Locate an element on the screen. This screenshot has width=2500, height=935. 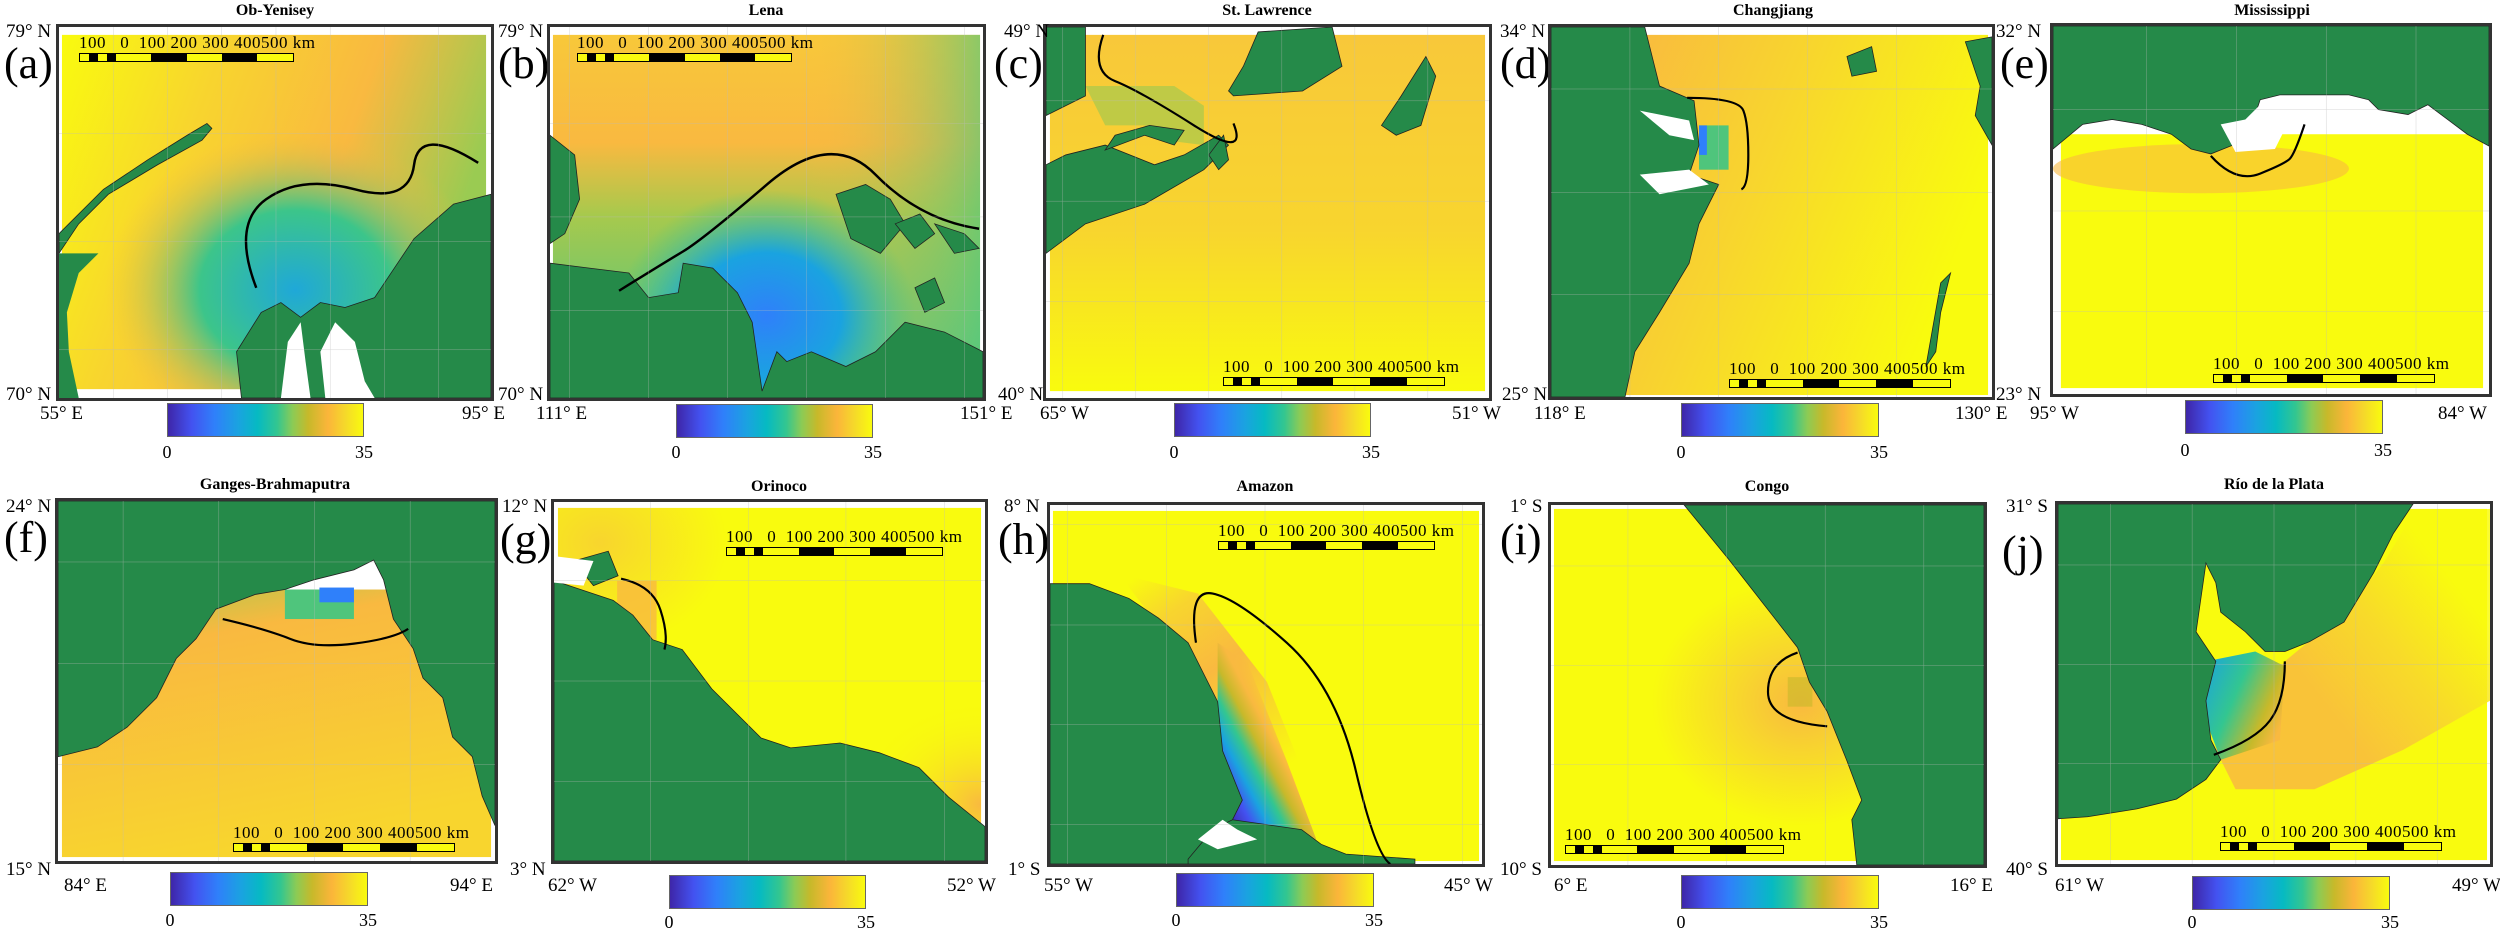
lon-left-label: 111° E is located at coordinates (562, 413).